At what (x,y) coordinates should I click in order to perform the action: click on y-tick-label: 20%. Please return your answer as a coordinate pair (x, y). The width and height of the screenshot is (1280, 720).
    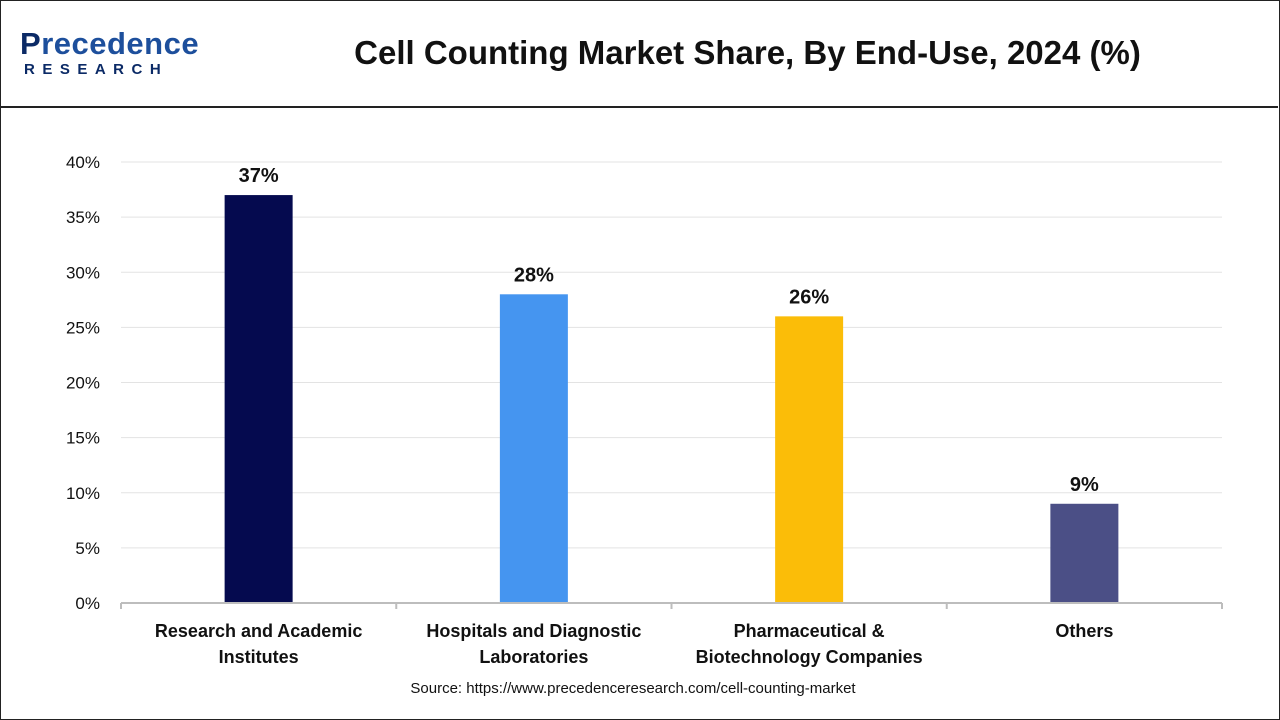
    Looking at the image, I should click on (83, 383).